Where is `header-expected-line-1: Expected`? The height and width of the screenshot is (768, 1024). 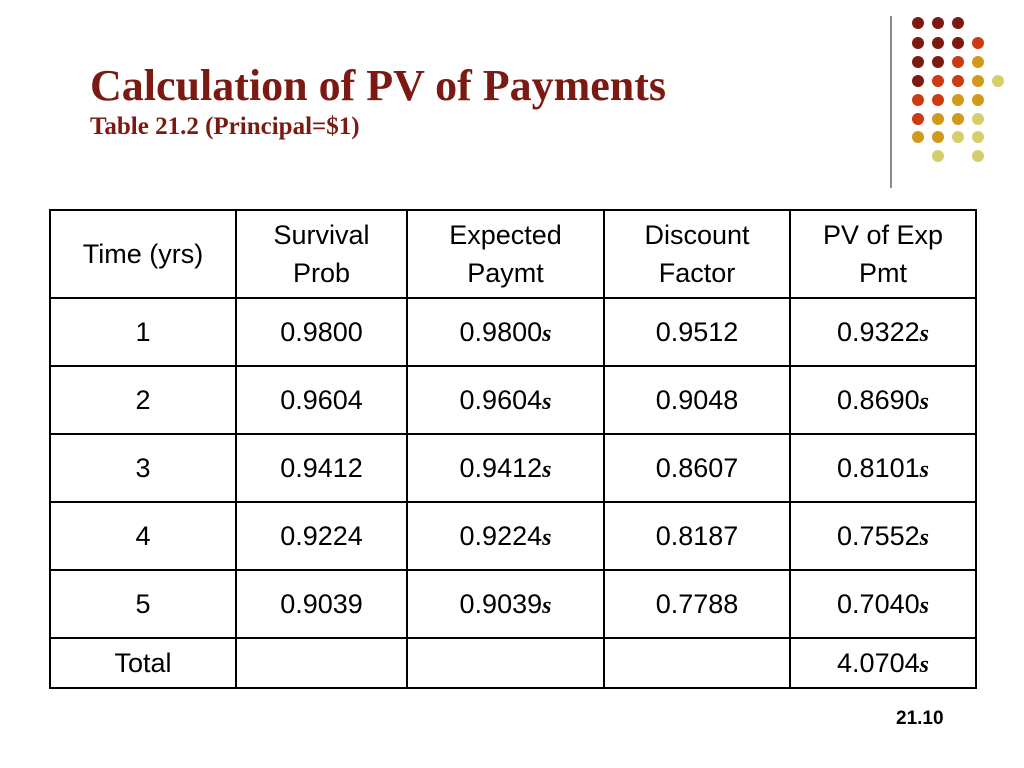 header-expected-line-1: Expected is located at coordinates (505, 235).